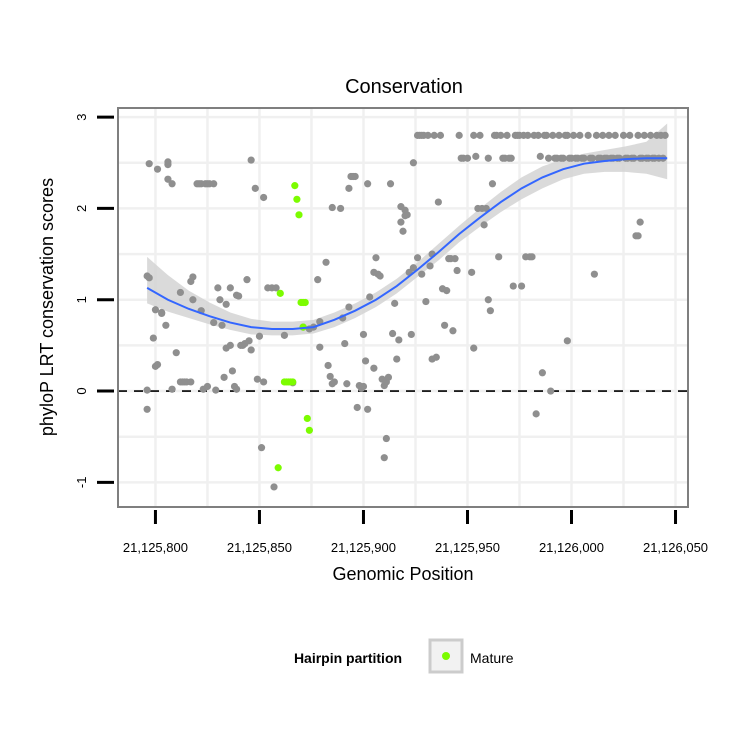 The width and height of the screenshot is (750, 750). Describe the element at coordinates (404, 87) in the screenshot. I see `chart-title: Conservation` at that location.